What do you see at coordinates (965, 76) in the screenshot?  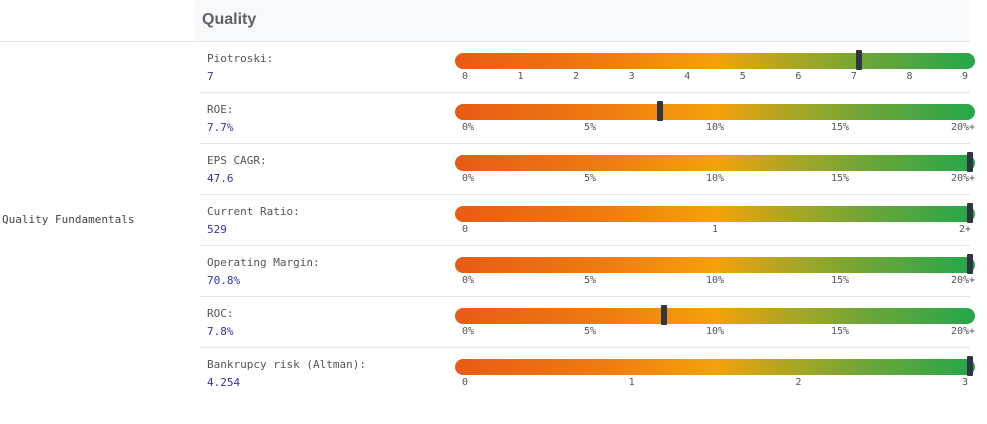 I see `gauge-tick-label: 9` at bounding box center [965, 76].